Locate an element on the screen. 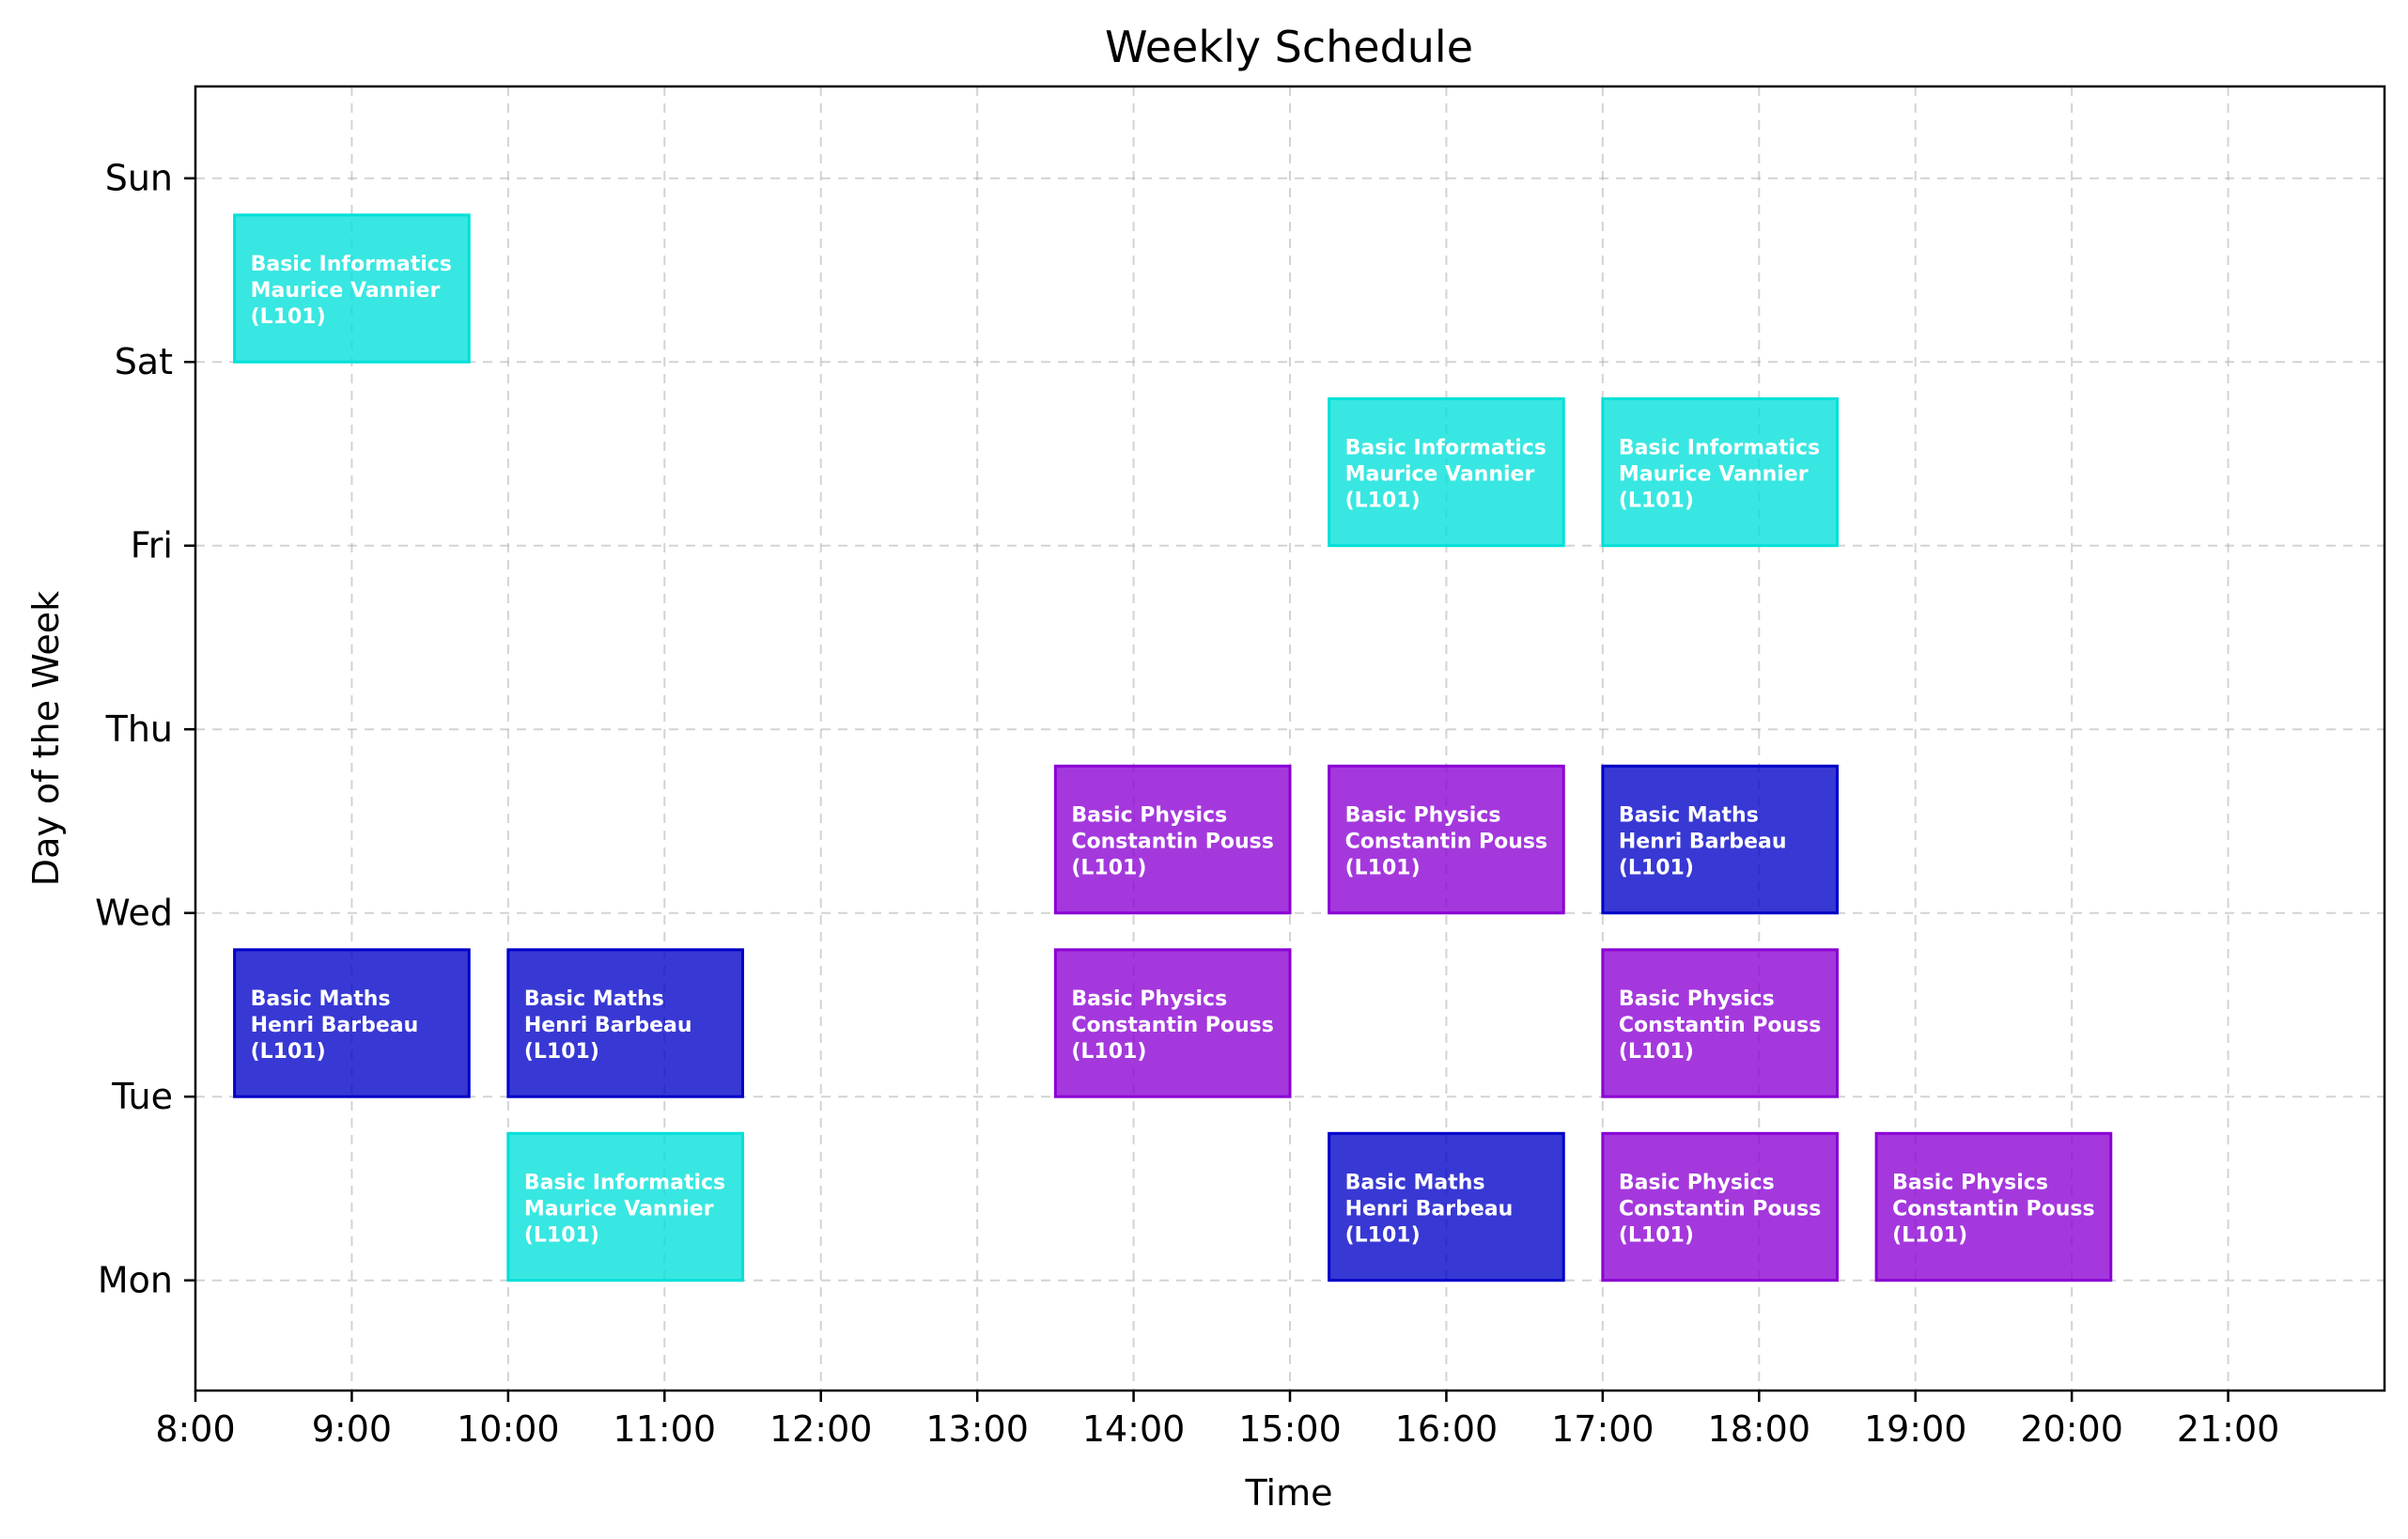  y-tick-label: Wed is located at coordinates (134, 913).